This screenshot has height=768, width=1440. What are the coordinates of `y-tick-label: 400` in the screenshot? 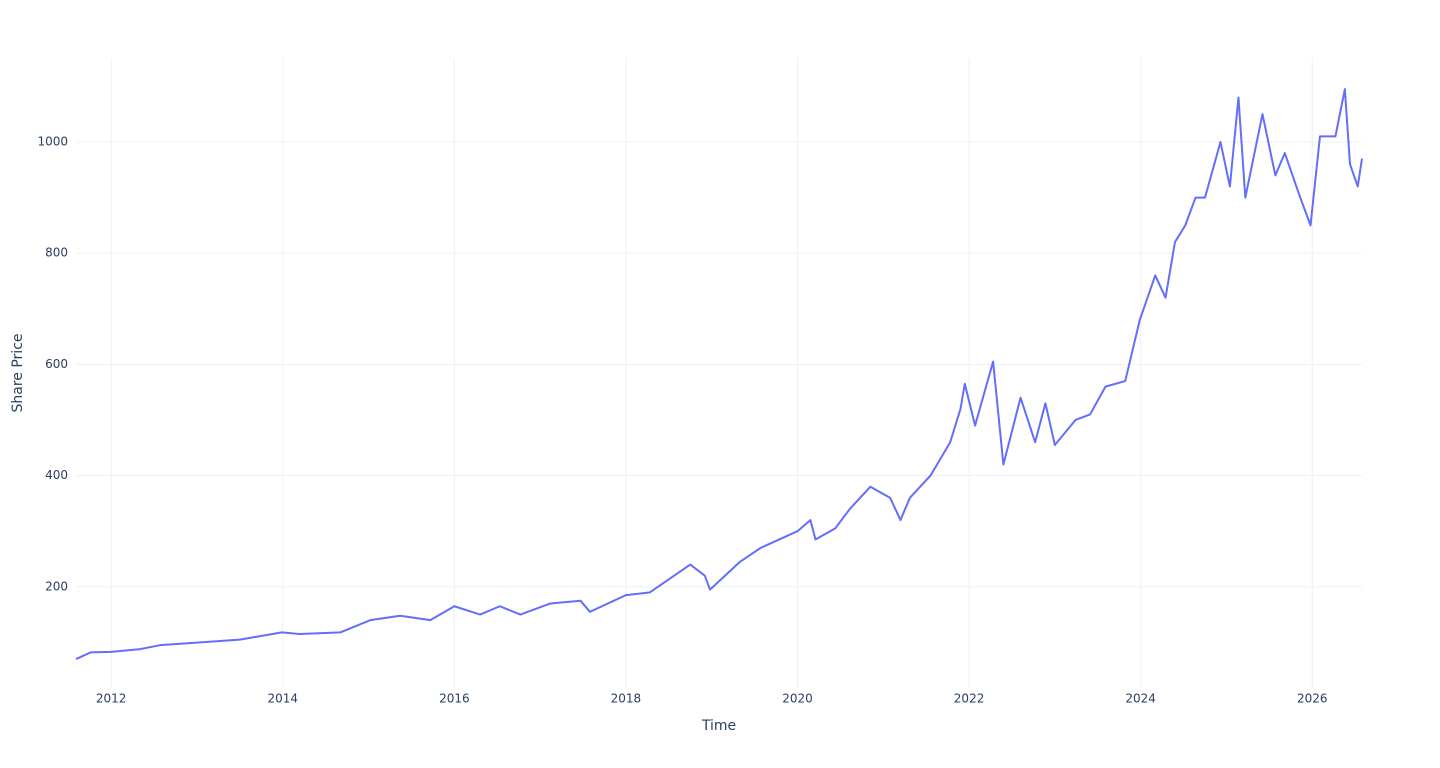 It's located at (56, 475).